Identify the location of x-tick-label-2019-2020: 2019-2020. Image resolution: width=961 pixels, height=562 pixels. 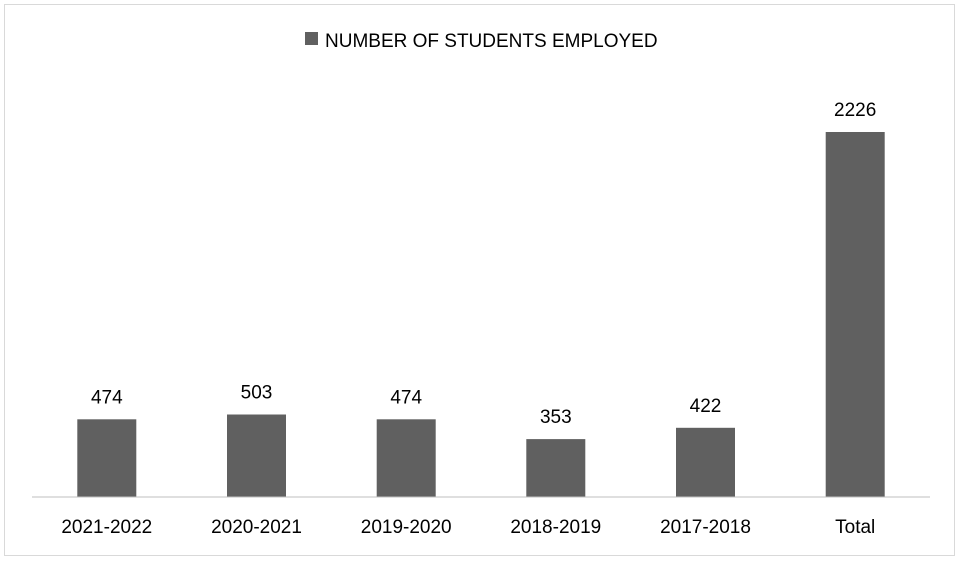
(406, 527).